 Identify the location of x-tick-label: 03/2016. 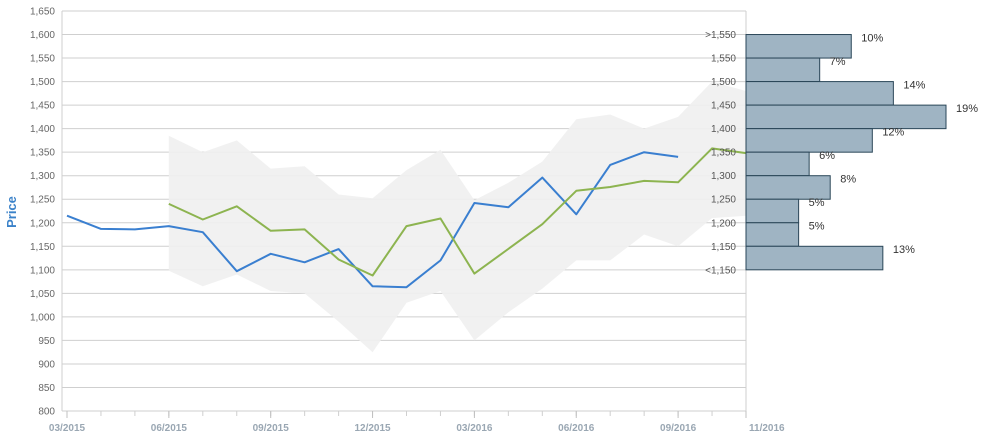
(474, 428).